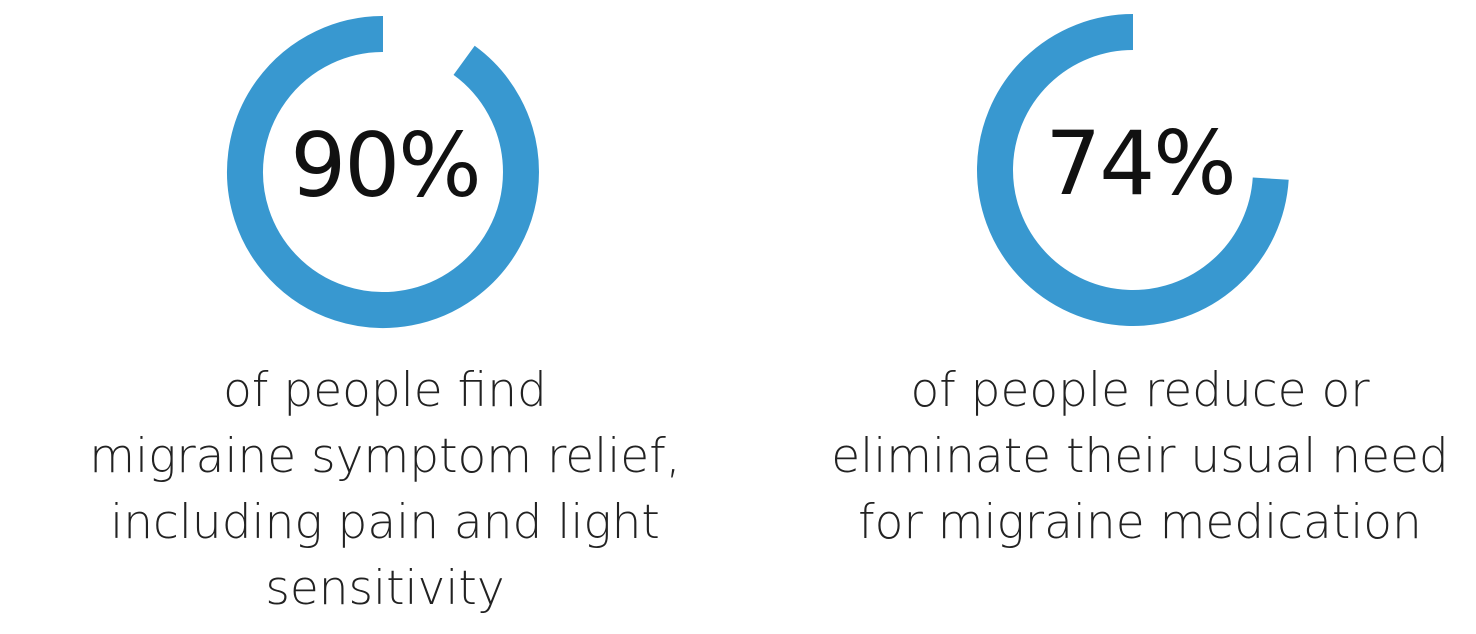 This screenshot has height=634, width=1476. I want to click on caption-line: sensitivity, so click(385, 588).